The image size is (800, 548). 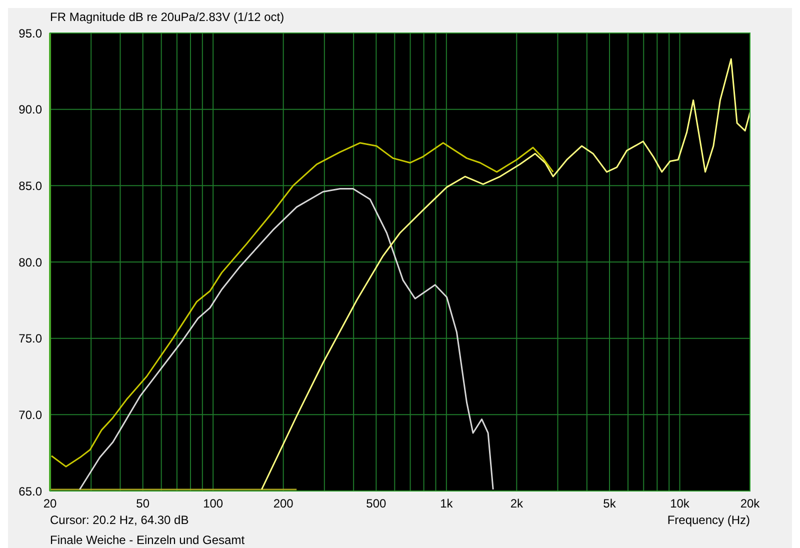 I want to click on y-tick-label: 85.0, so click(x=30, y=185).